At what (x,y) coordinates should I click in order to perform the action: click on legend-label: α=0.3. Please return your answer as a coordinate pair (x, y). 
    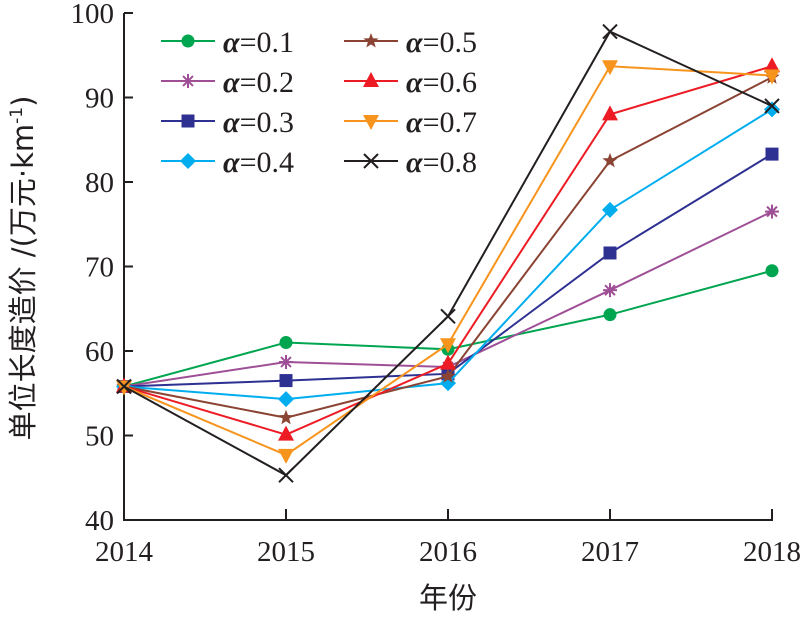
    Looking at the image, I should click on (258, 122).